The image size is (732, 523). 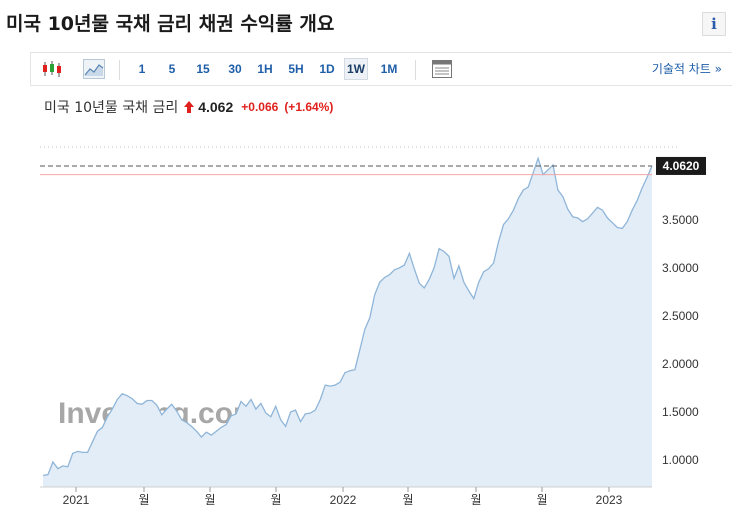 I want to click on page-title: 미국 10년물 국채 금리 채권 수익률 개요, so click(x=170, y=24).